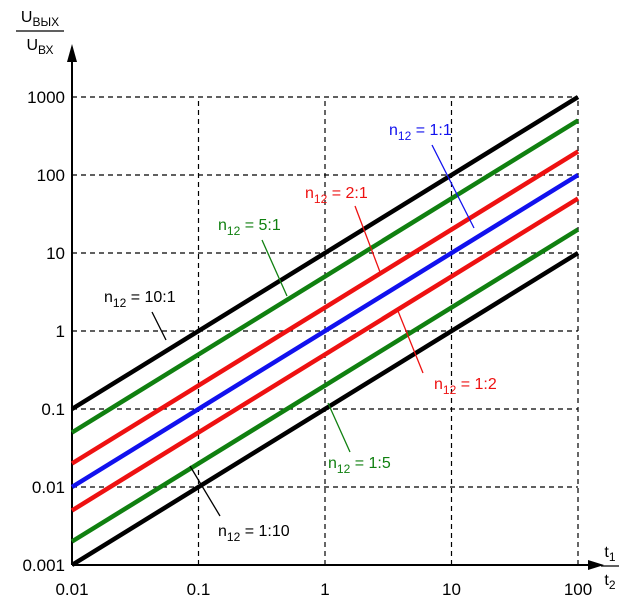 Image resolution: width=622 pixels, height=603 pixels. Describe the element at coordinates (609, 582) in the screenshot. I see `x-axis-label-denominator: t2` at that location.